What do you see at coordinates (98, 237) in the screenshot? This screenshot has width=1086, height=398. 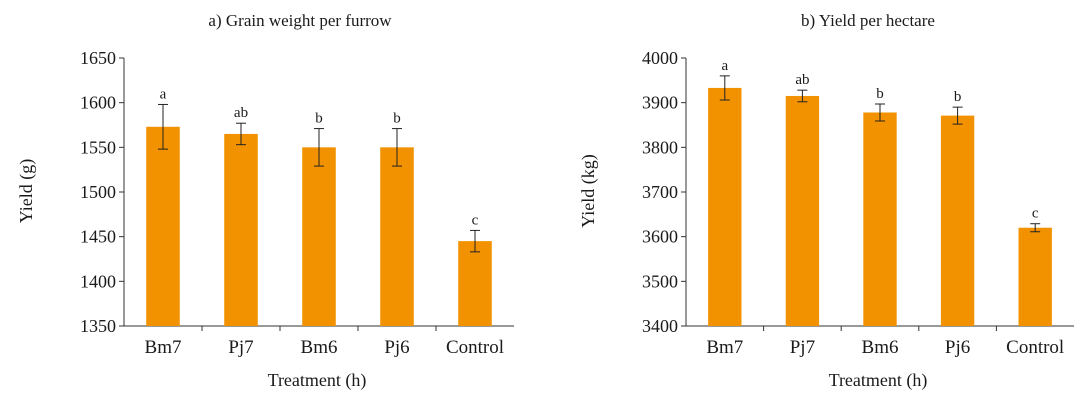 I see `y-tick-label: 1450` at bounding box center [98, 237].